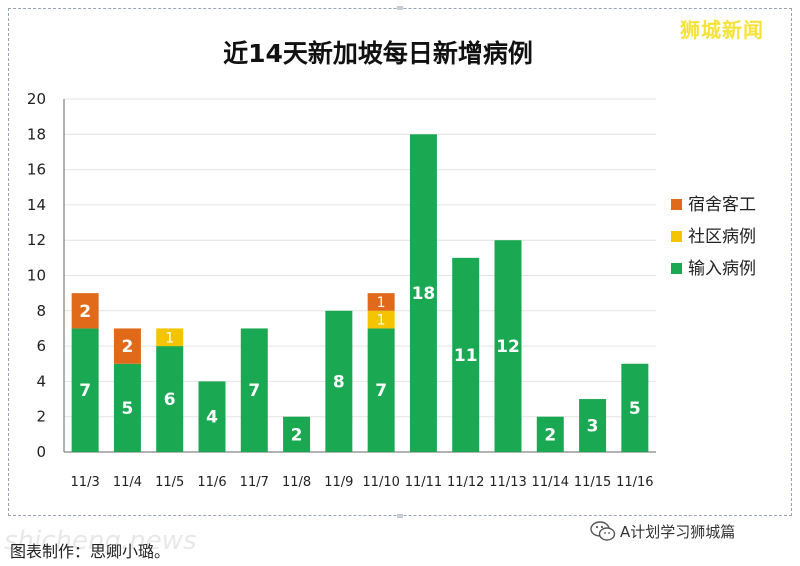 This screenshot has width=800, height=566. What do you see at coordinates (400, 8) in the screenshot?
I see `resize-handle-top` at bounding box center [400, 8].